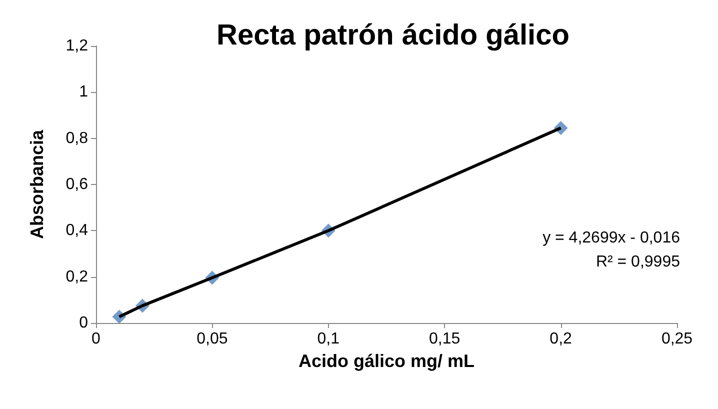 Image resolution: width=718 pixels, height=409 pixels. Describe the element at coordinates (77, 46) in the screenshot. I see `y-tick-label: 1,2` at that location.